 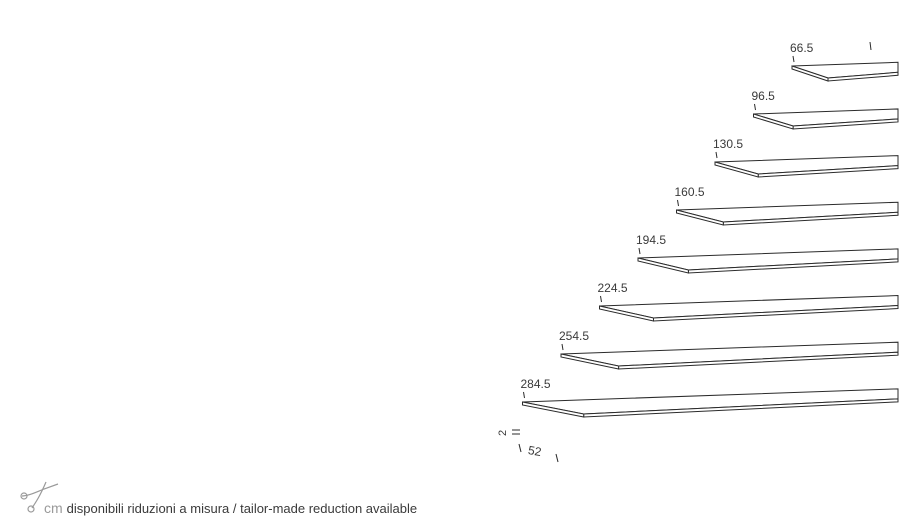 I want to click on thickness-label: 2, so click(x=503, y=433).